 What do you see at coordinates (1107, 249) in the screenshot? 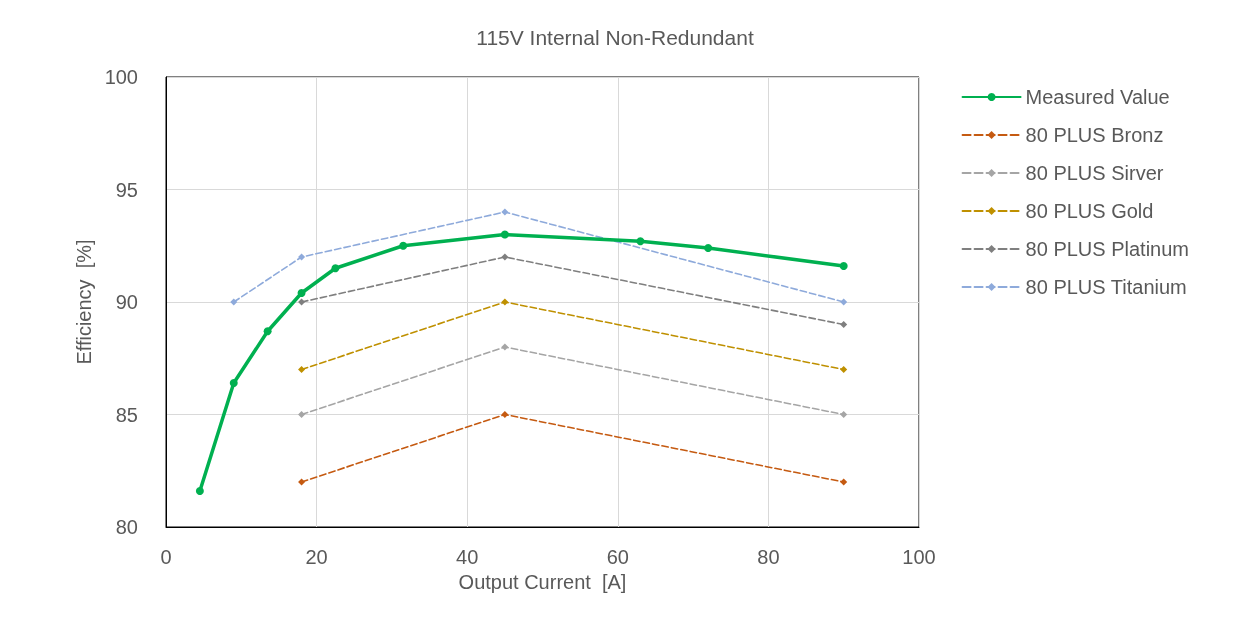
I see `legend-label: 80 PLUS Platinum` at bounding box center [1107, 249].